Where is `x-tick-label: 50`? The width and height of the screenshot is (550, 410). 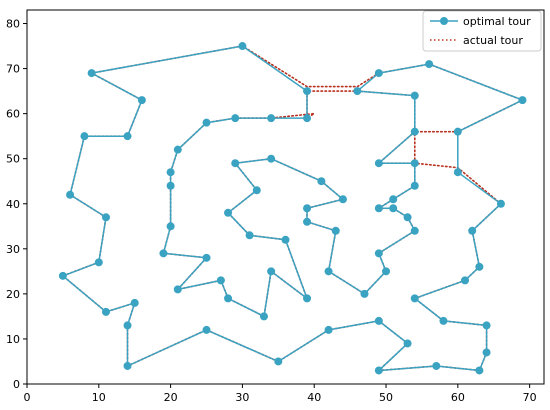
x-tick-label: 50 is located at coordinates (386, 397).